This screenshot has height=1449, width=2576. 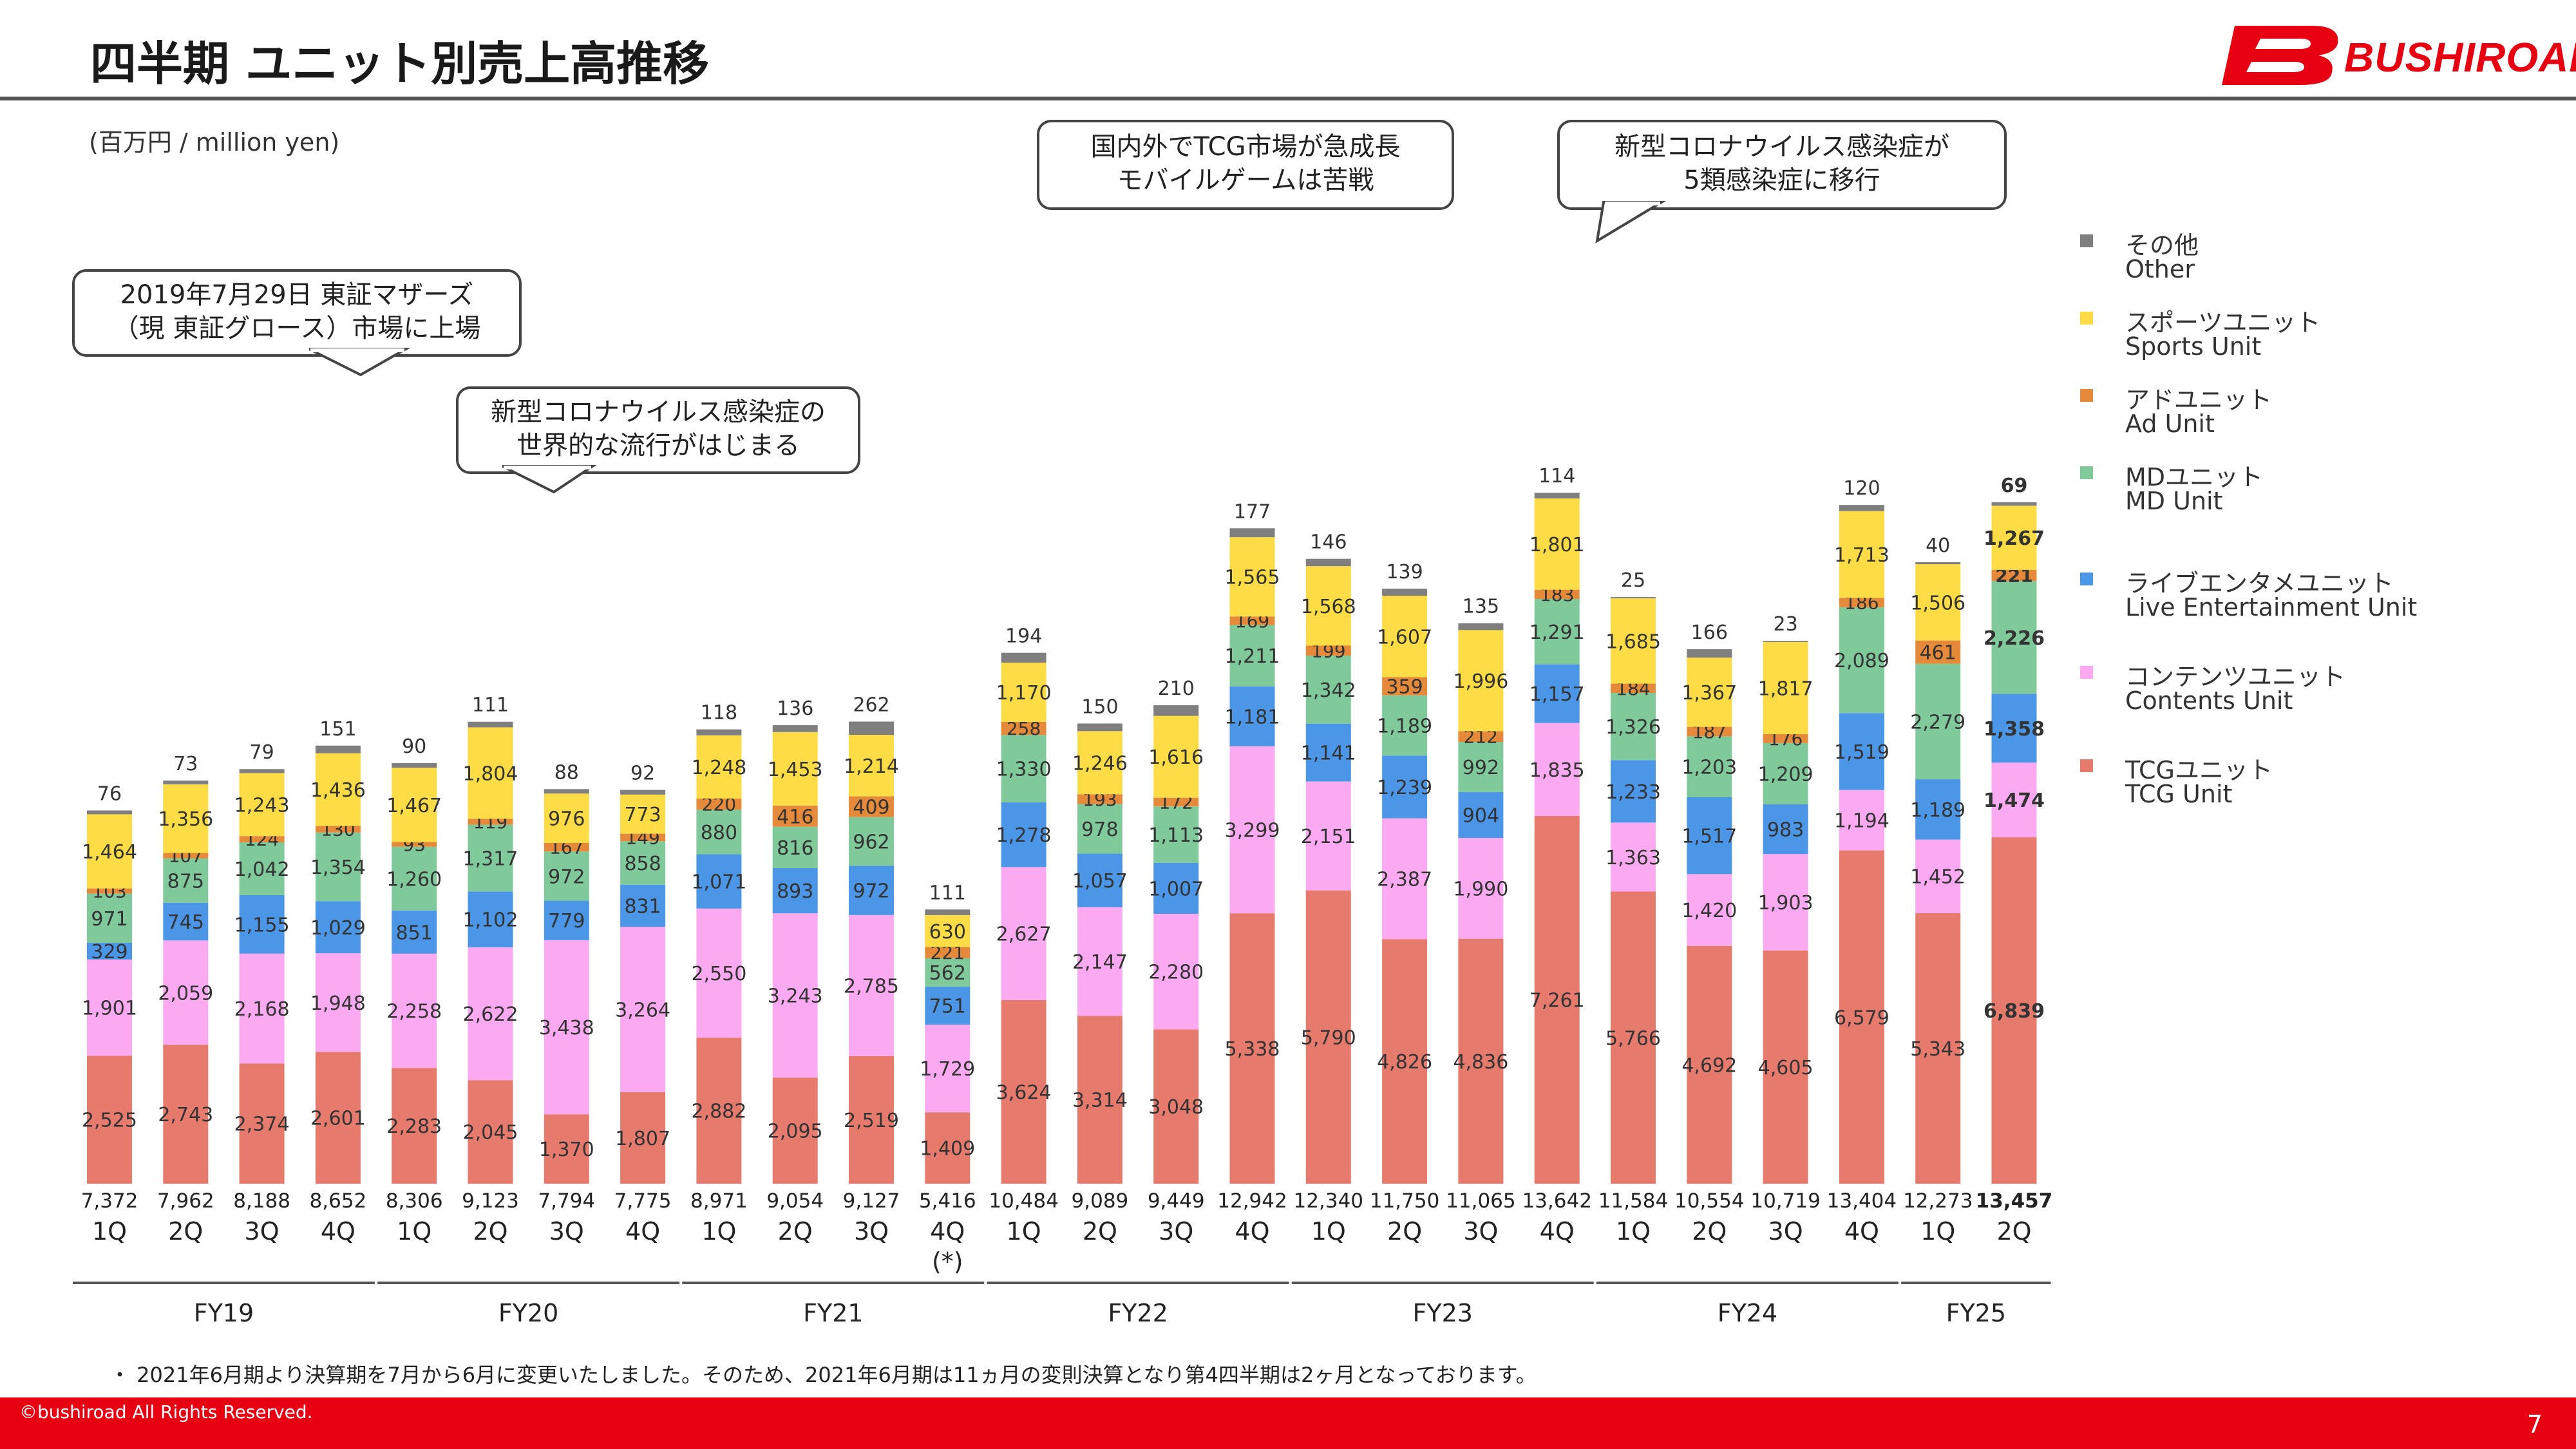 What do you see at coordinates (2014, 729) in the screenshot?
I see `data-label: 1,358` at bounding box center [2014, 729].